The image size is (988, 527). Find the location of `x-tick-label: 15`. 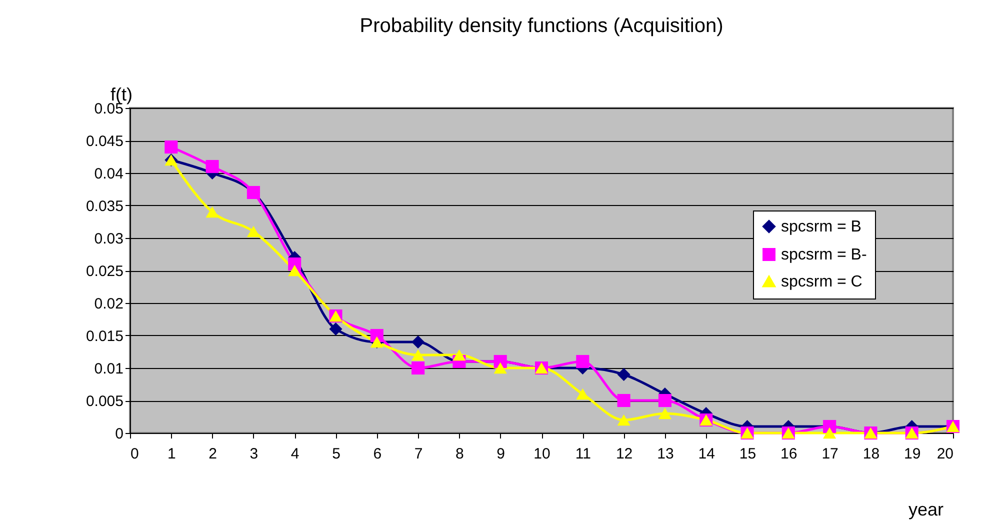

x-tick-label: 15 is located at coordinates (747, 454).